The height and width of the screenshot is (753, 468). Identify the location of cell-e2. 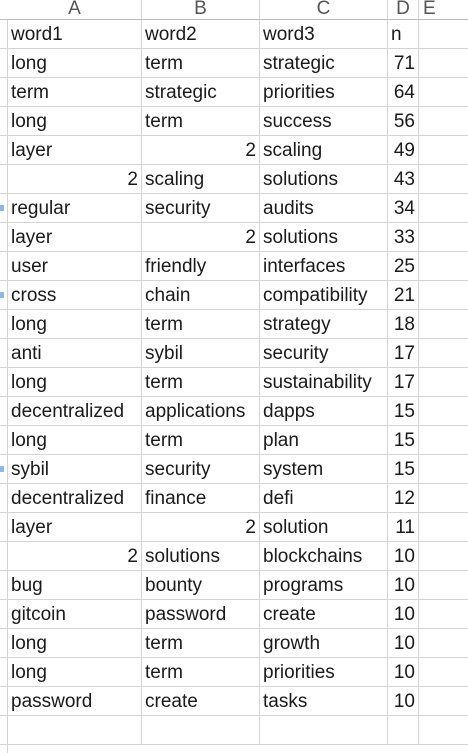
(443, 63).